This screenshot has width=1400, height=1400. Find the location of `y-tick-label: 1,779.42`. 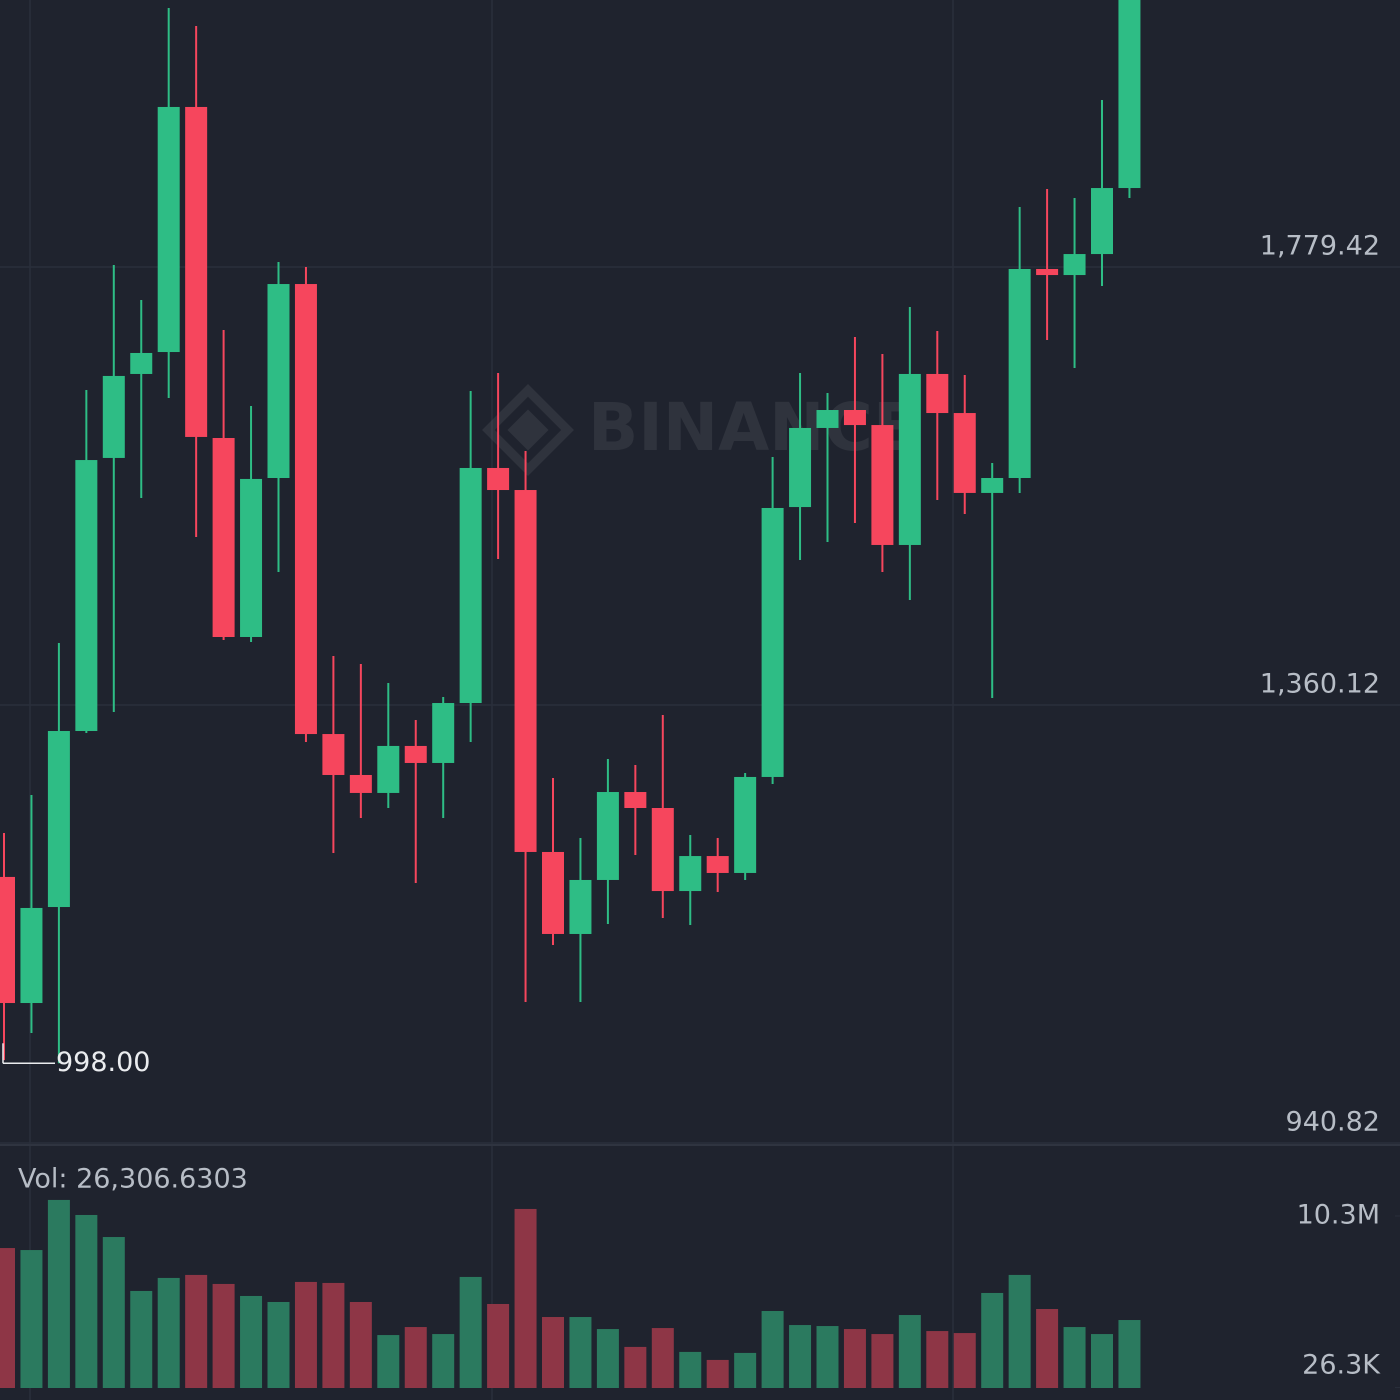

y-tick-label: 1,779.42 is located at coordinates (1320, 246).